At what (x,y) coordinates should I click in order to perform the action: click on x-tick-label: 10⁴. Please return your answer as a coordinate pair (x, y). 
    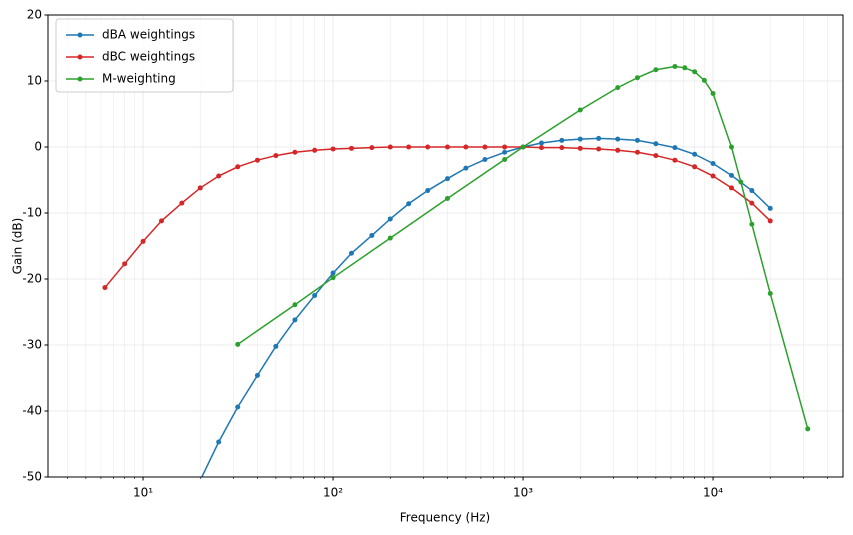
    Looking at the image, I should click on (713, 493).